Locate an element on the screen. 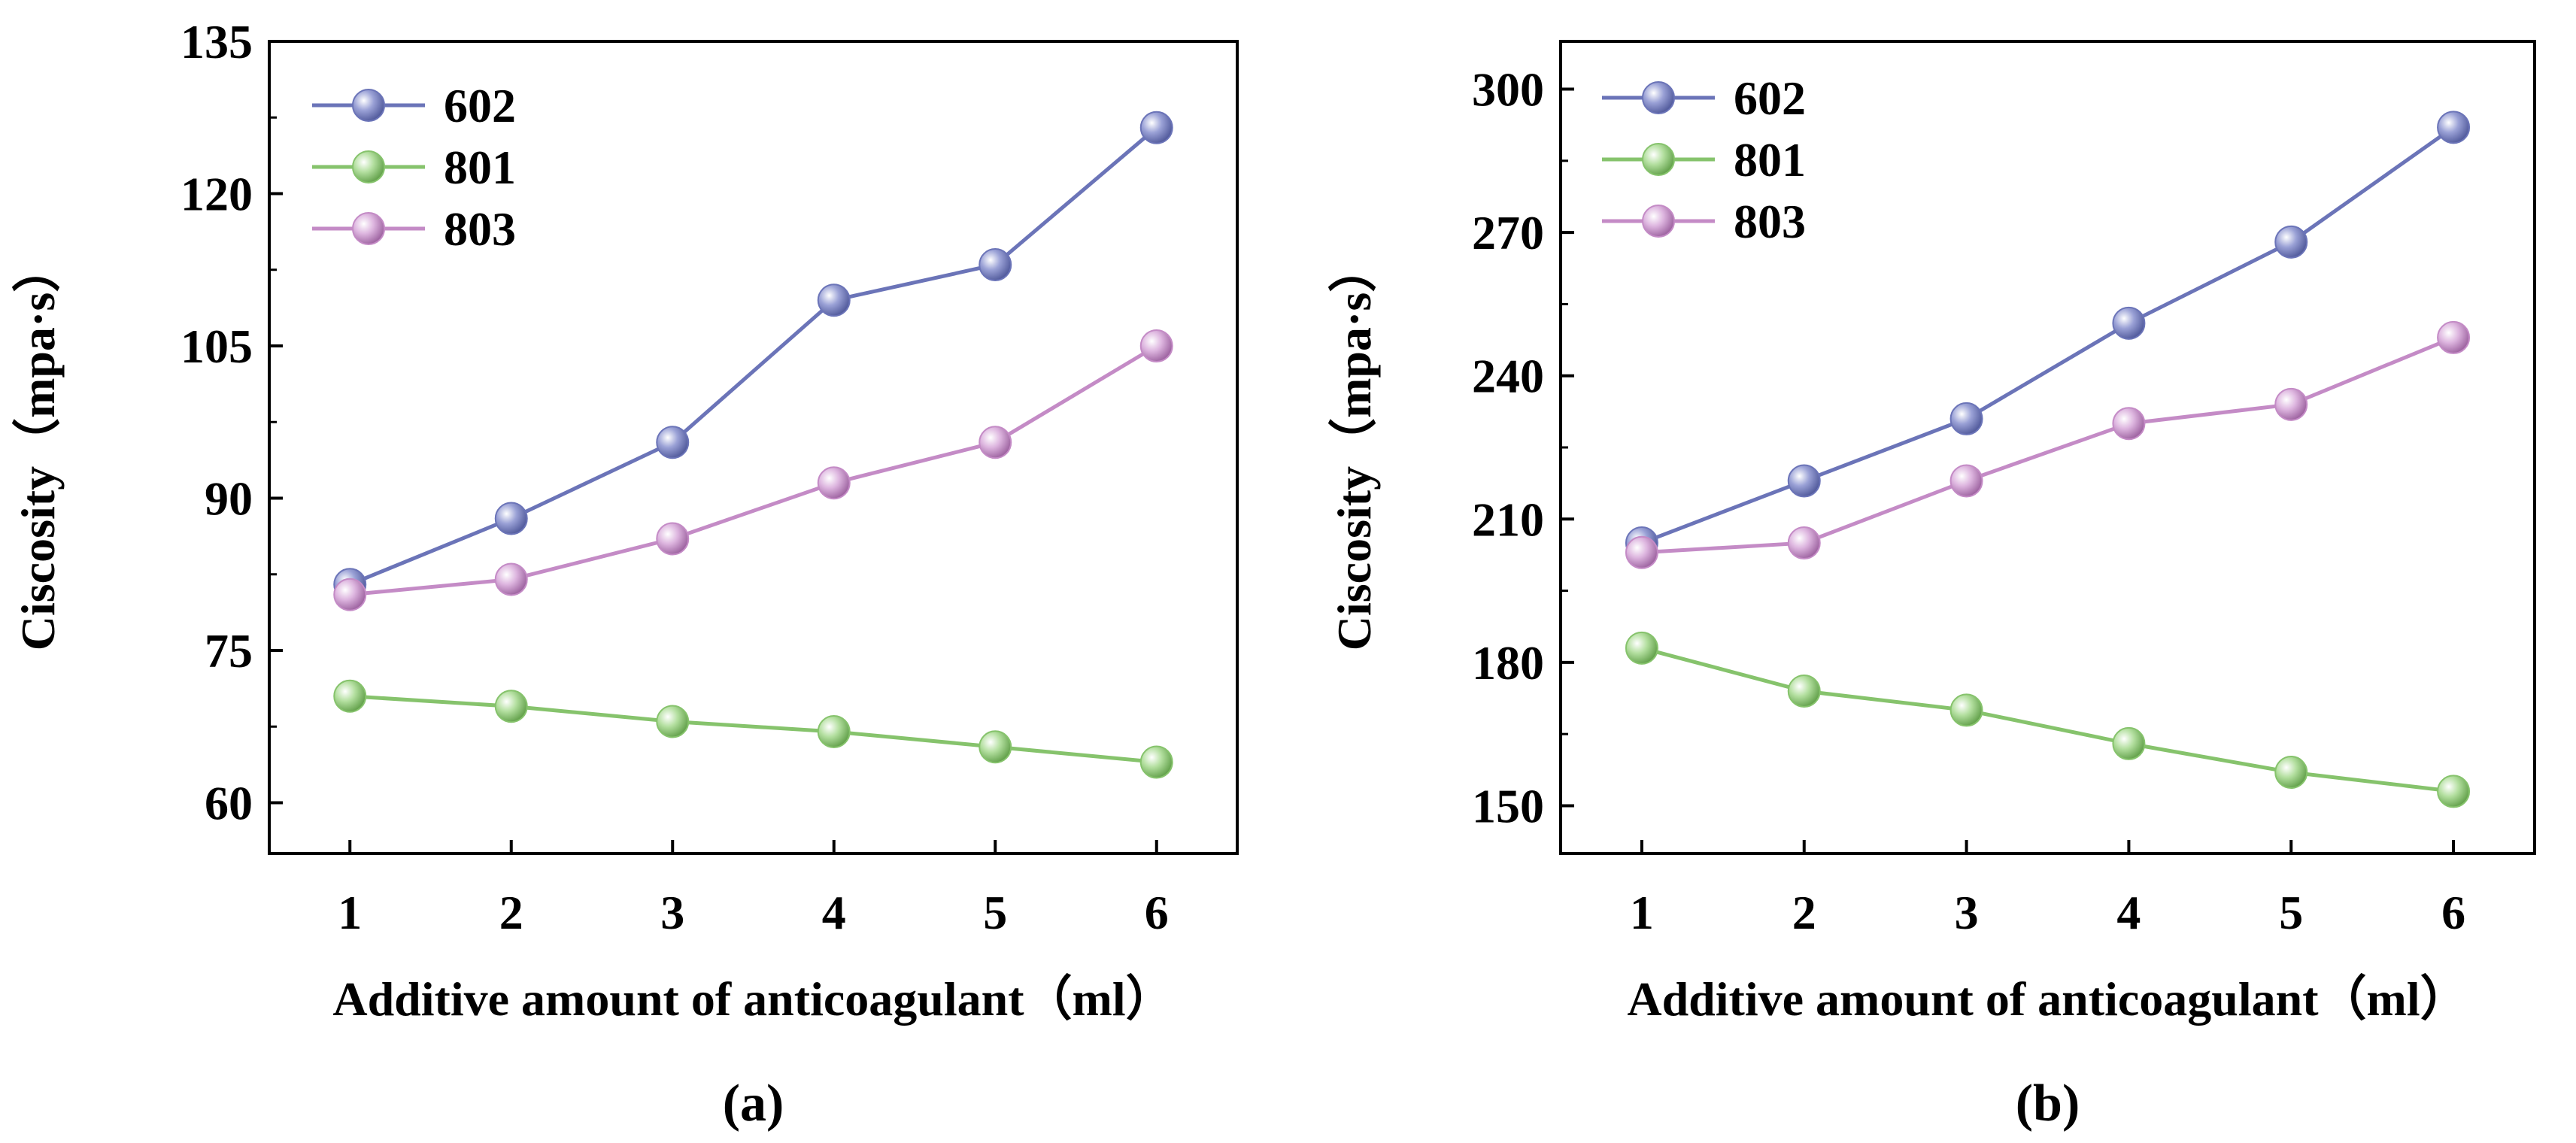 This screenshot has width=2576, height=1143. y-tick-label: 180 is located at coordinates (1508, 663).